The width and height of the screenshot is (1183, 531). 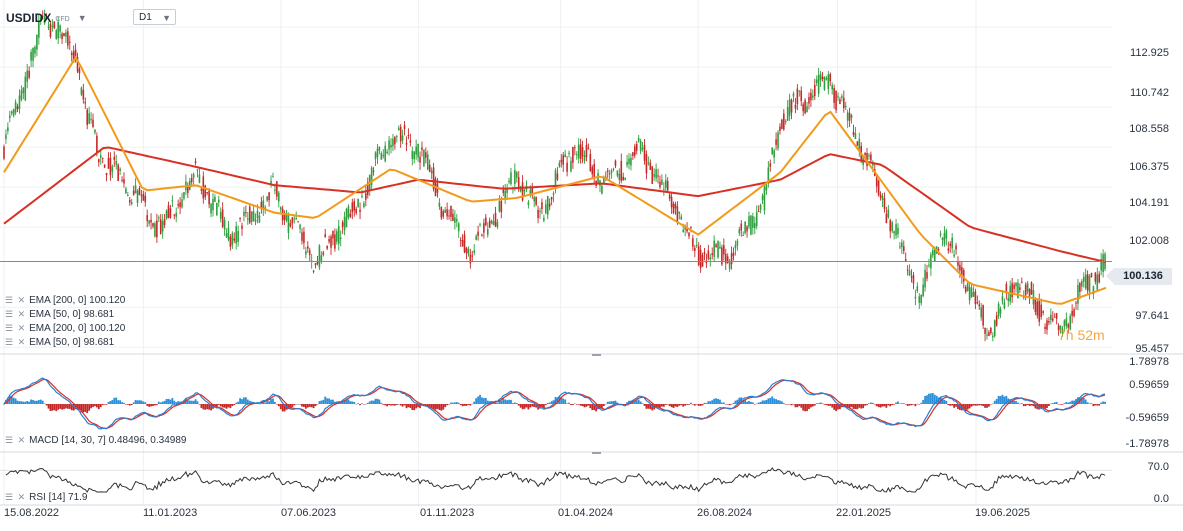 What do you see at coordinates (95, 440) in the screenshot?
I see `legend-macd: ☰ ✕ MACD [14, 30, 7] 0.48496, 0.34989` at bounding box center [95, 440].